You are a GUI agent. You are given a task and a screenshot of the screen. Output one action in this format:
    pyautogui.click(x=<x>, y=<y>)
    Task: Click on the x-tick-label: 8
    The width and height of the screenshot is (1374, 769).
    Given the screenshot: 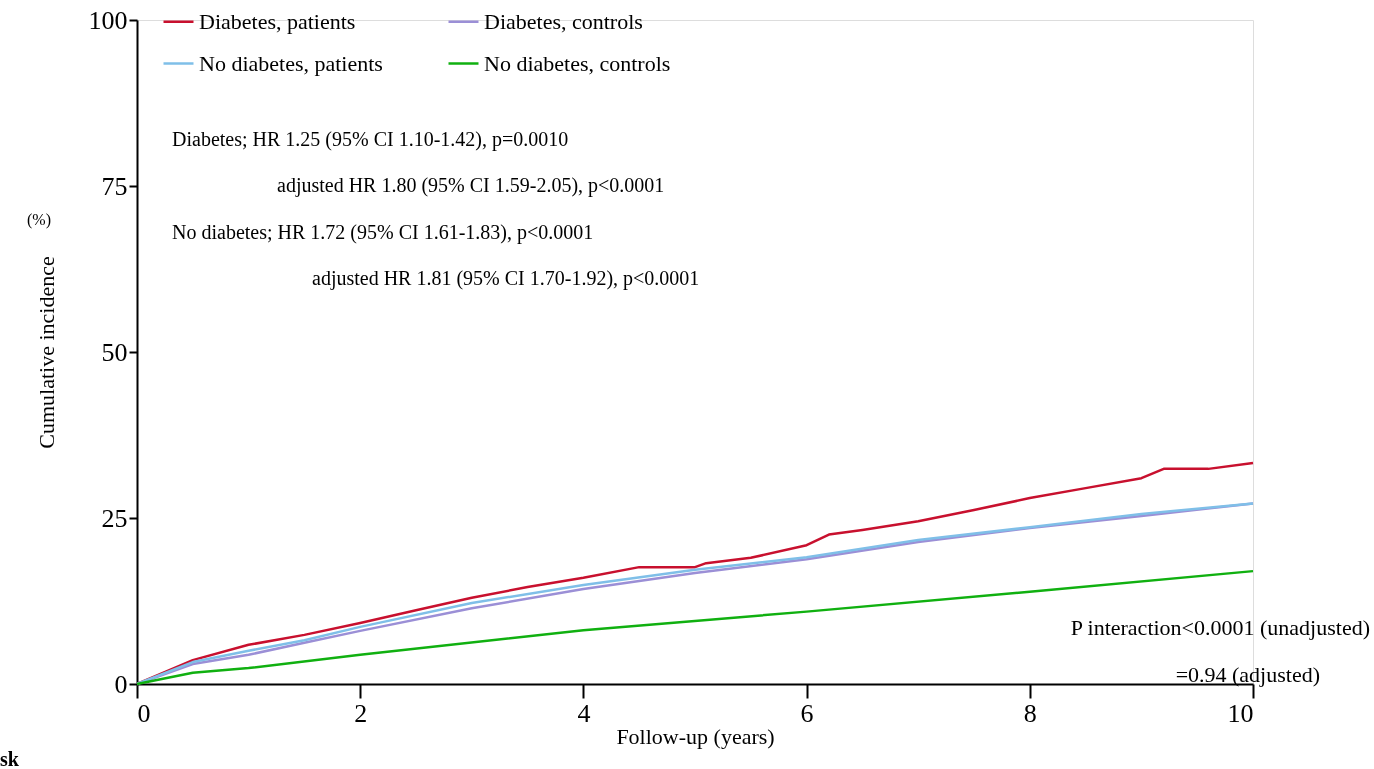 What is the action you would take?
    pyautogui.click(x=1030, y=713)
    